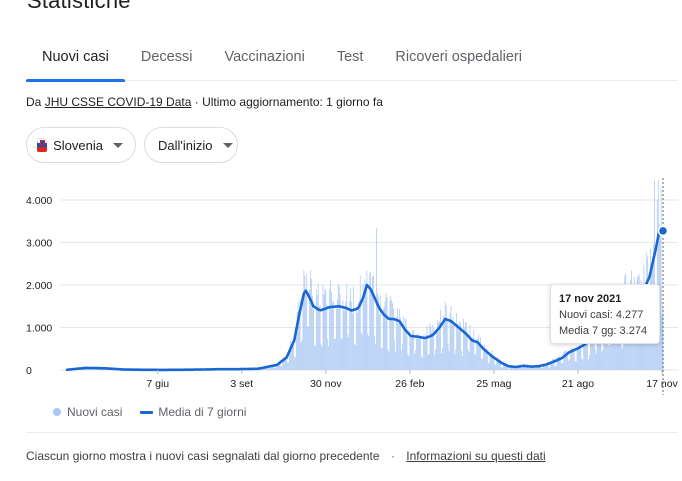 This screenshot has width=682, height=481. Describe the element at coordinates (75, 61) in the screenshot. I see `tab-nuovi-casi: Nuovi casi` at that location.